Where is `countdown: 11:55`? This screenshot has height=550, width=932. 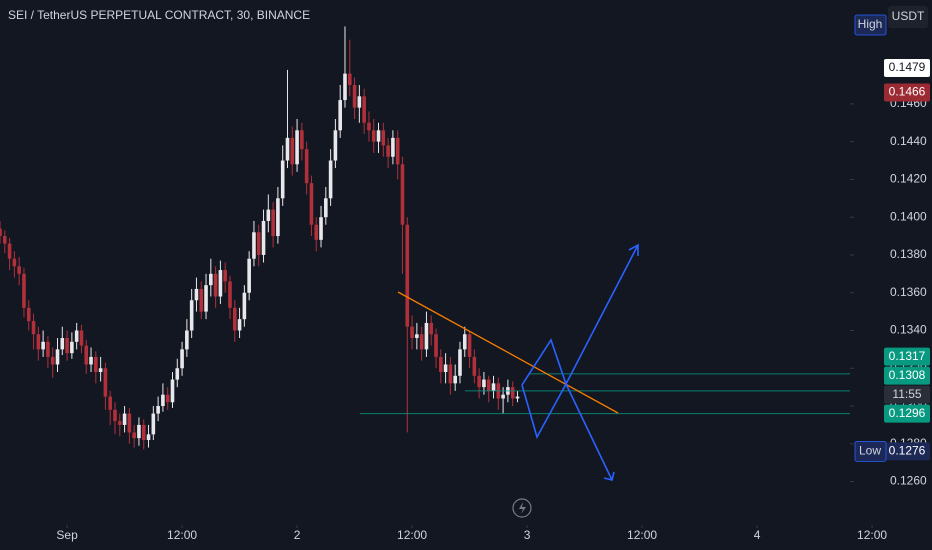
countdown: 11:55 is located at coordinates (906, 394).